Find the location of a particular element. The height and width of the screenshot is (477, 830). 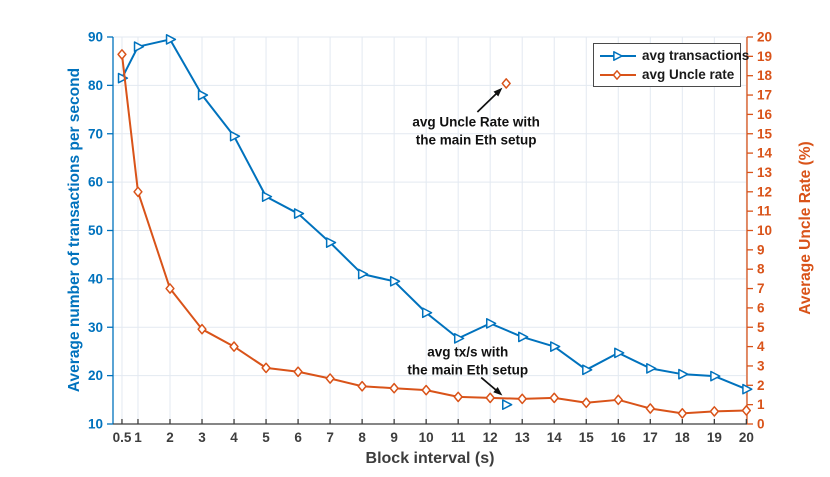

legend: avg transactions avg Uncle rate is located at coordinates (671, 65).